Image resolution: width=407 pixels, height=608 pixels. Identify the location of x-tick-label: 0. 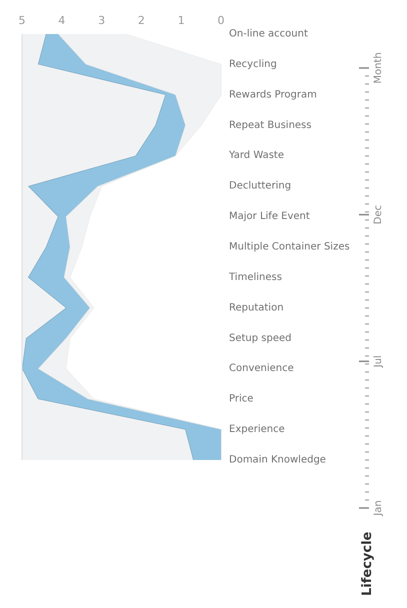
(221, 20).